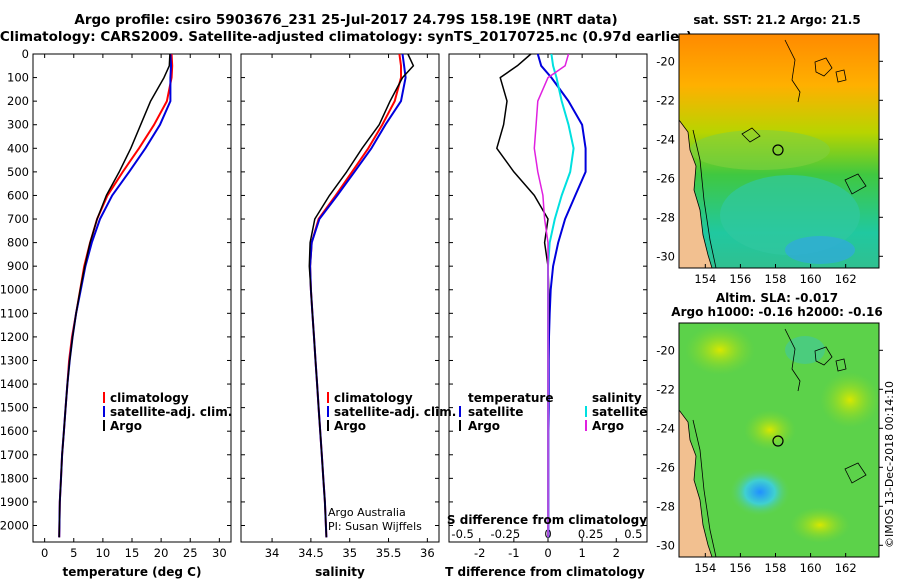 This screenshot has height=580, width=900. I want to click on sla-eddy, so click(760, 492).